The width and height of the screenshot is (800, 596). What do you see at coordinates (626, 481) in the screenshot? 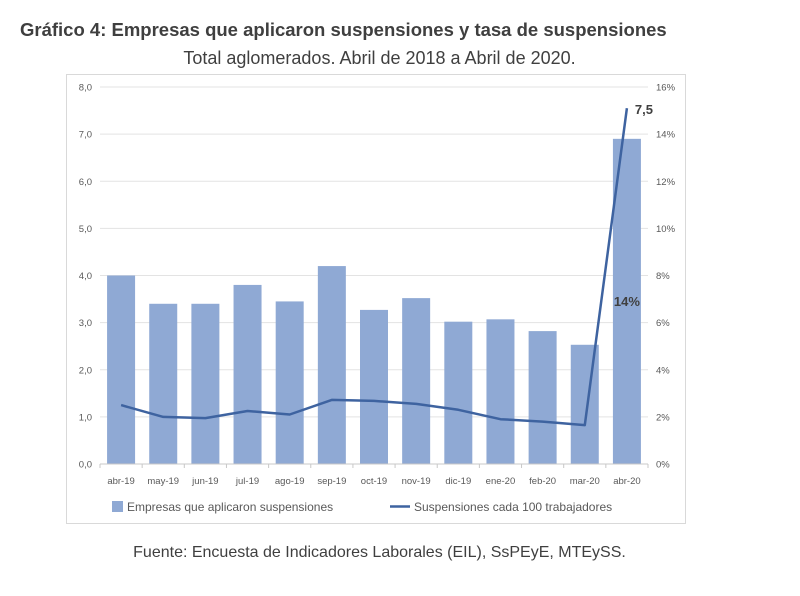
I see `x-tick-label: abr-20` at bounding box center [626, 481].